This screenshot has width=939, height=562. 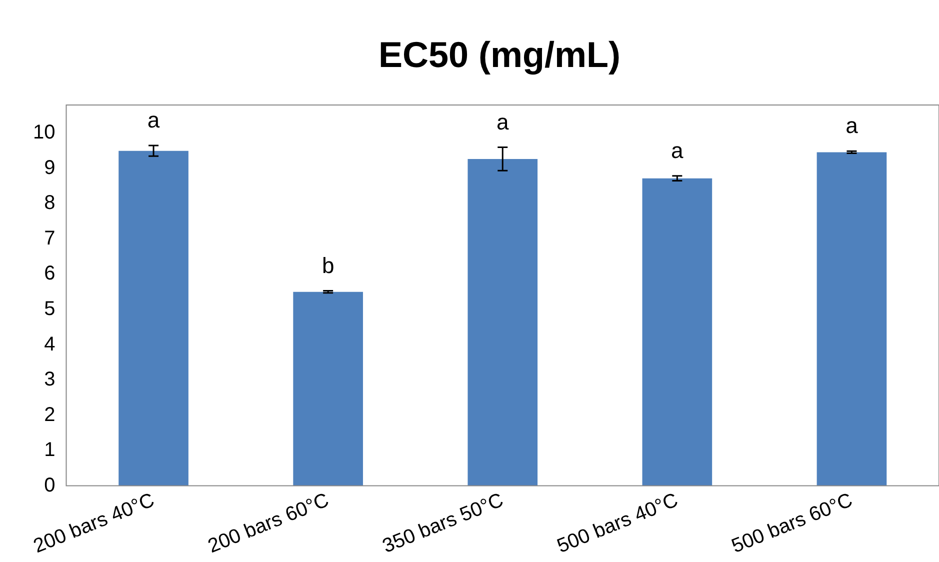 What do you see at coordinates (268, 523) in the screenshot?
I see `x-tick-label: 200 bars 60°C` at bounding box center [268, 523].